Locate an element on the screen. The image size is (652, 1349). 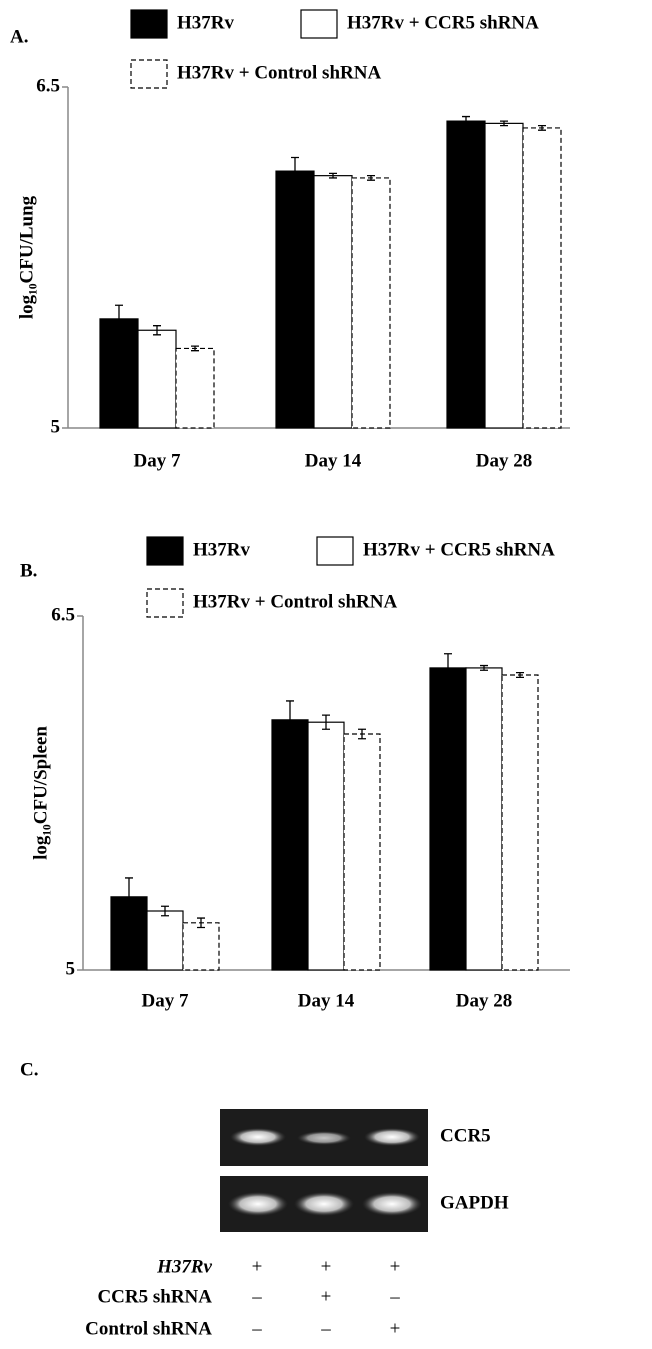
row-label: CCR5 shRNA is located at coordinates (154, 1296).